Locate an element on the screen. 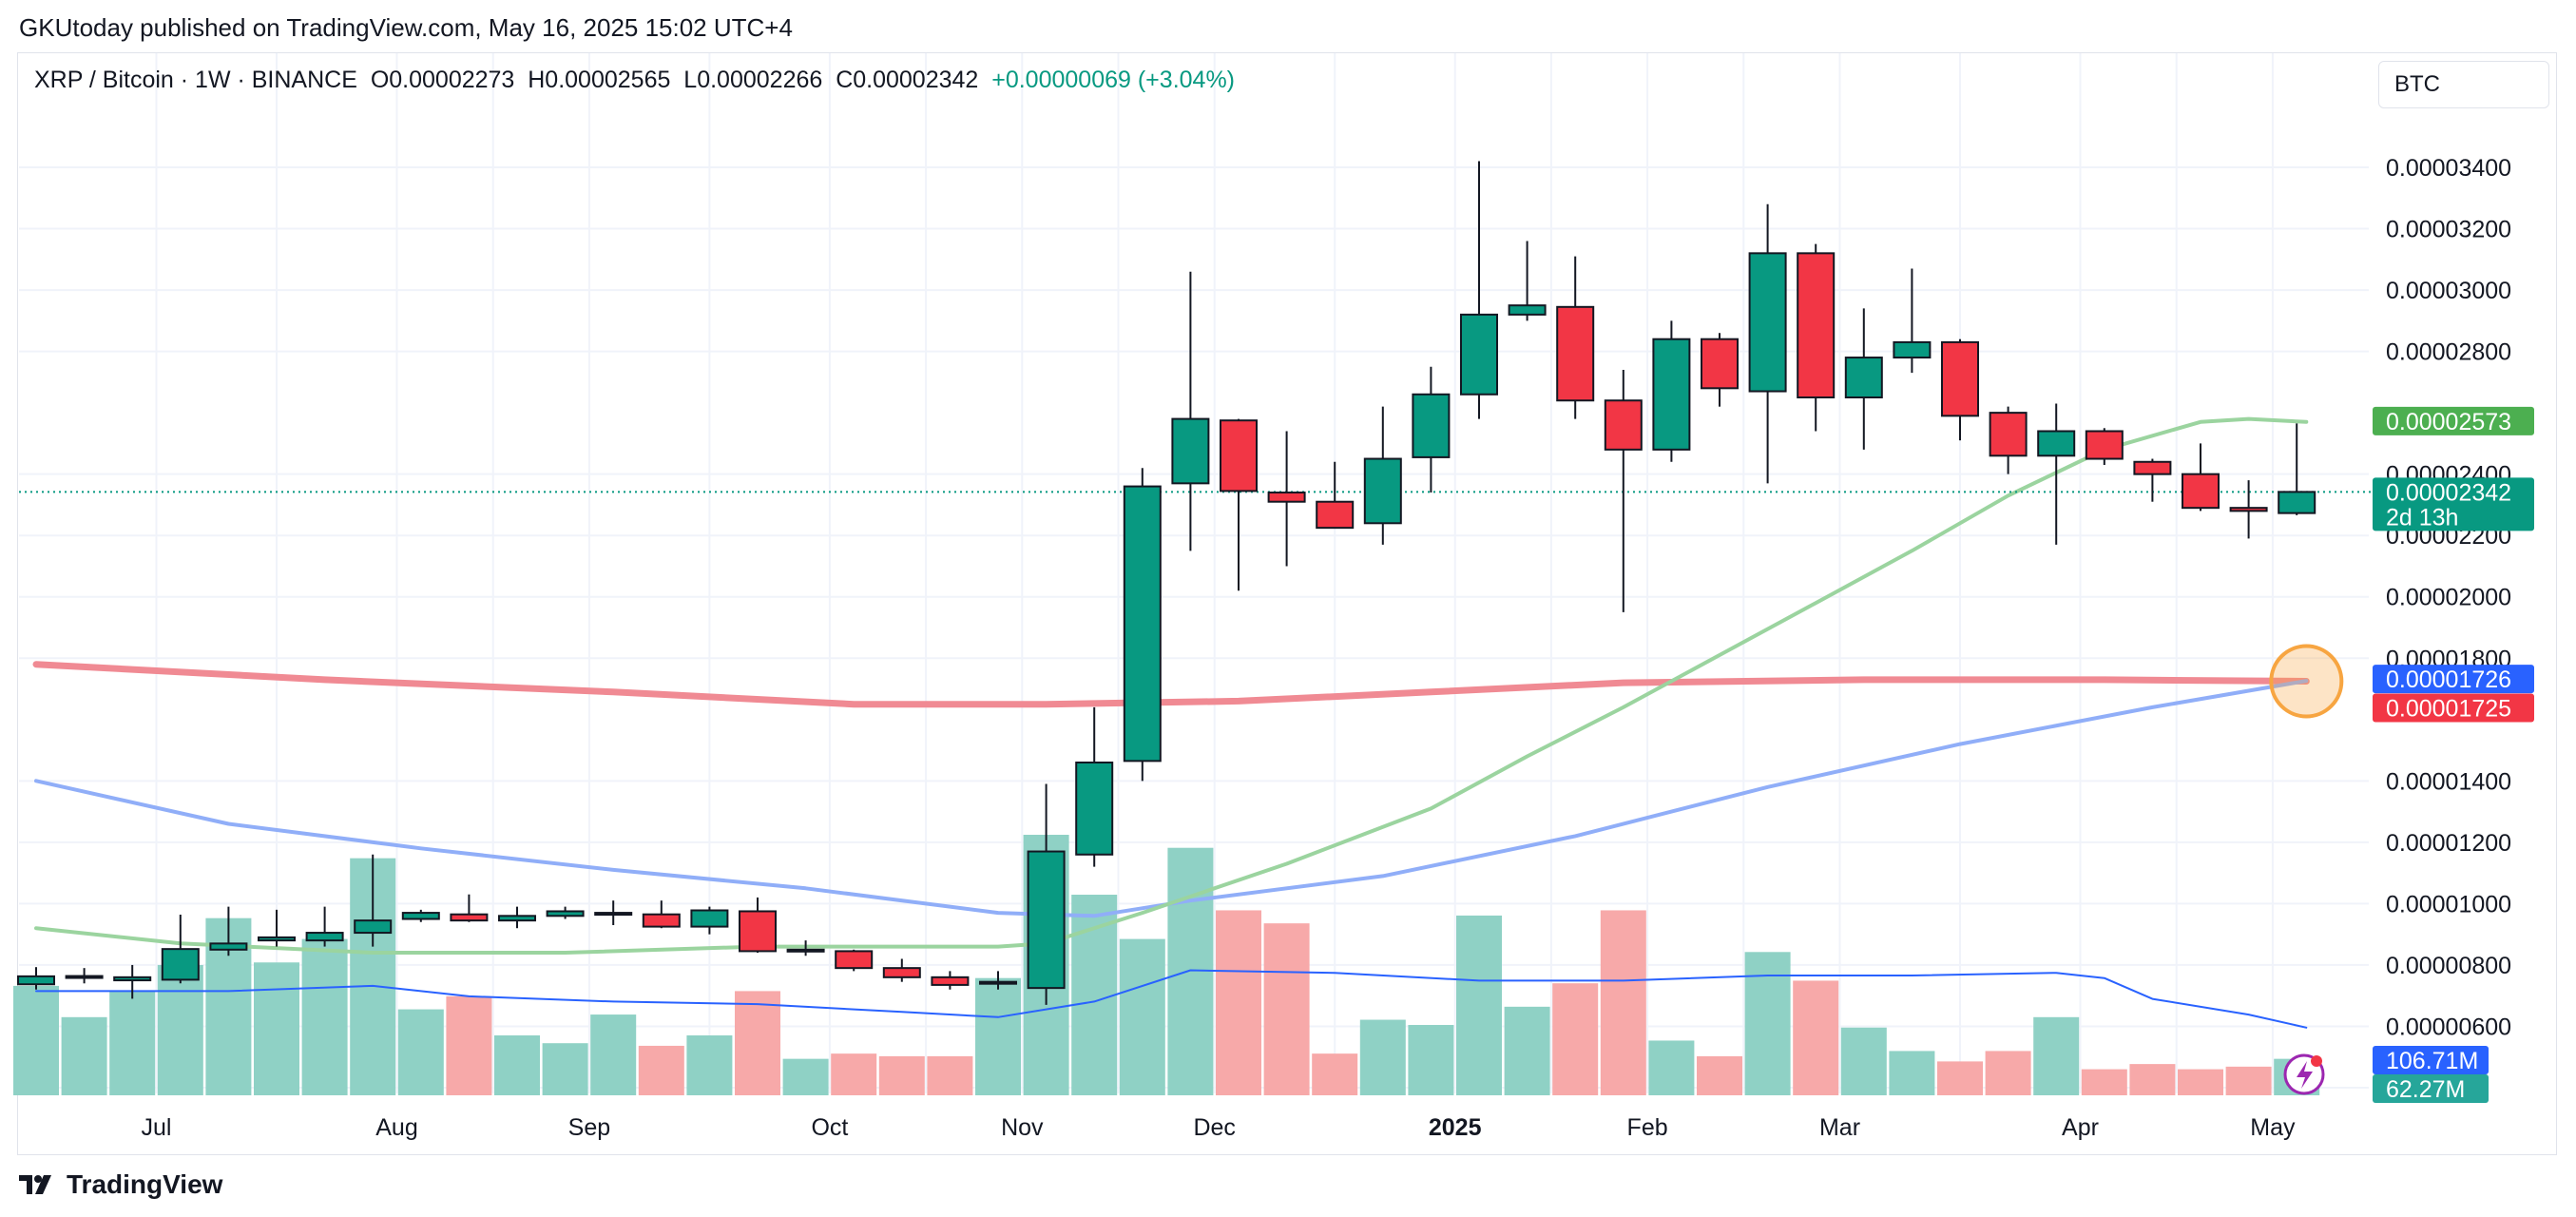  price-label-ma-green is located at coordinates (2453, 420).